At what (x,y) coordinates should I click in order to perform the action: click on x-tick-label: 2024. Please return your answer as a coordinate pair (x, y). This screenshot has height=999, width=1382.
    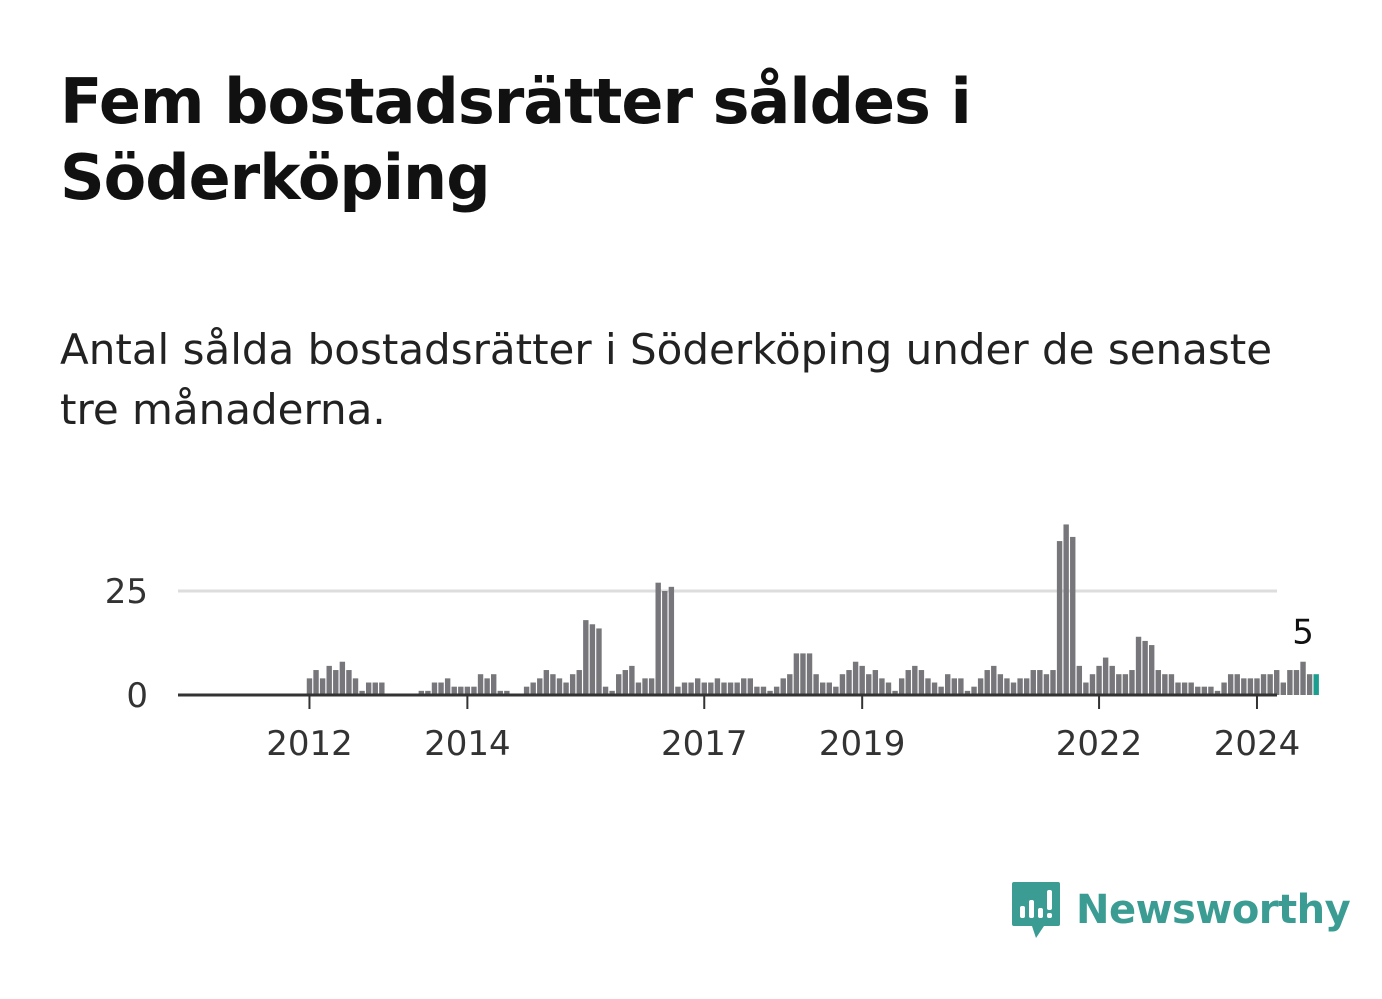
    Looking at the image, I should click on (1257, 744).